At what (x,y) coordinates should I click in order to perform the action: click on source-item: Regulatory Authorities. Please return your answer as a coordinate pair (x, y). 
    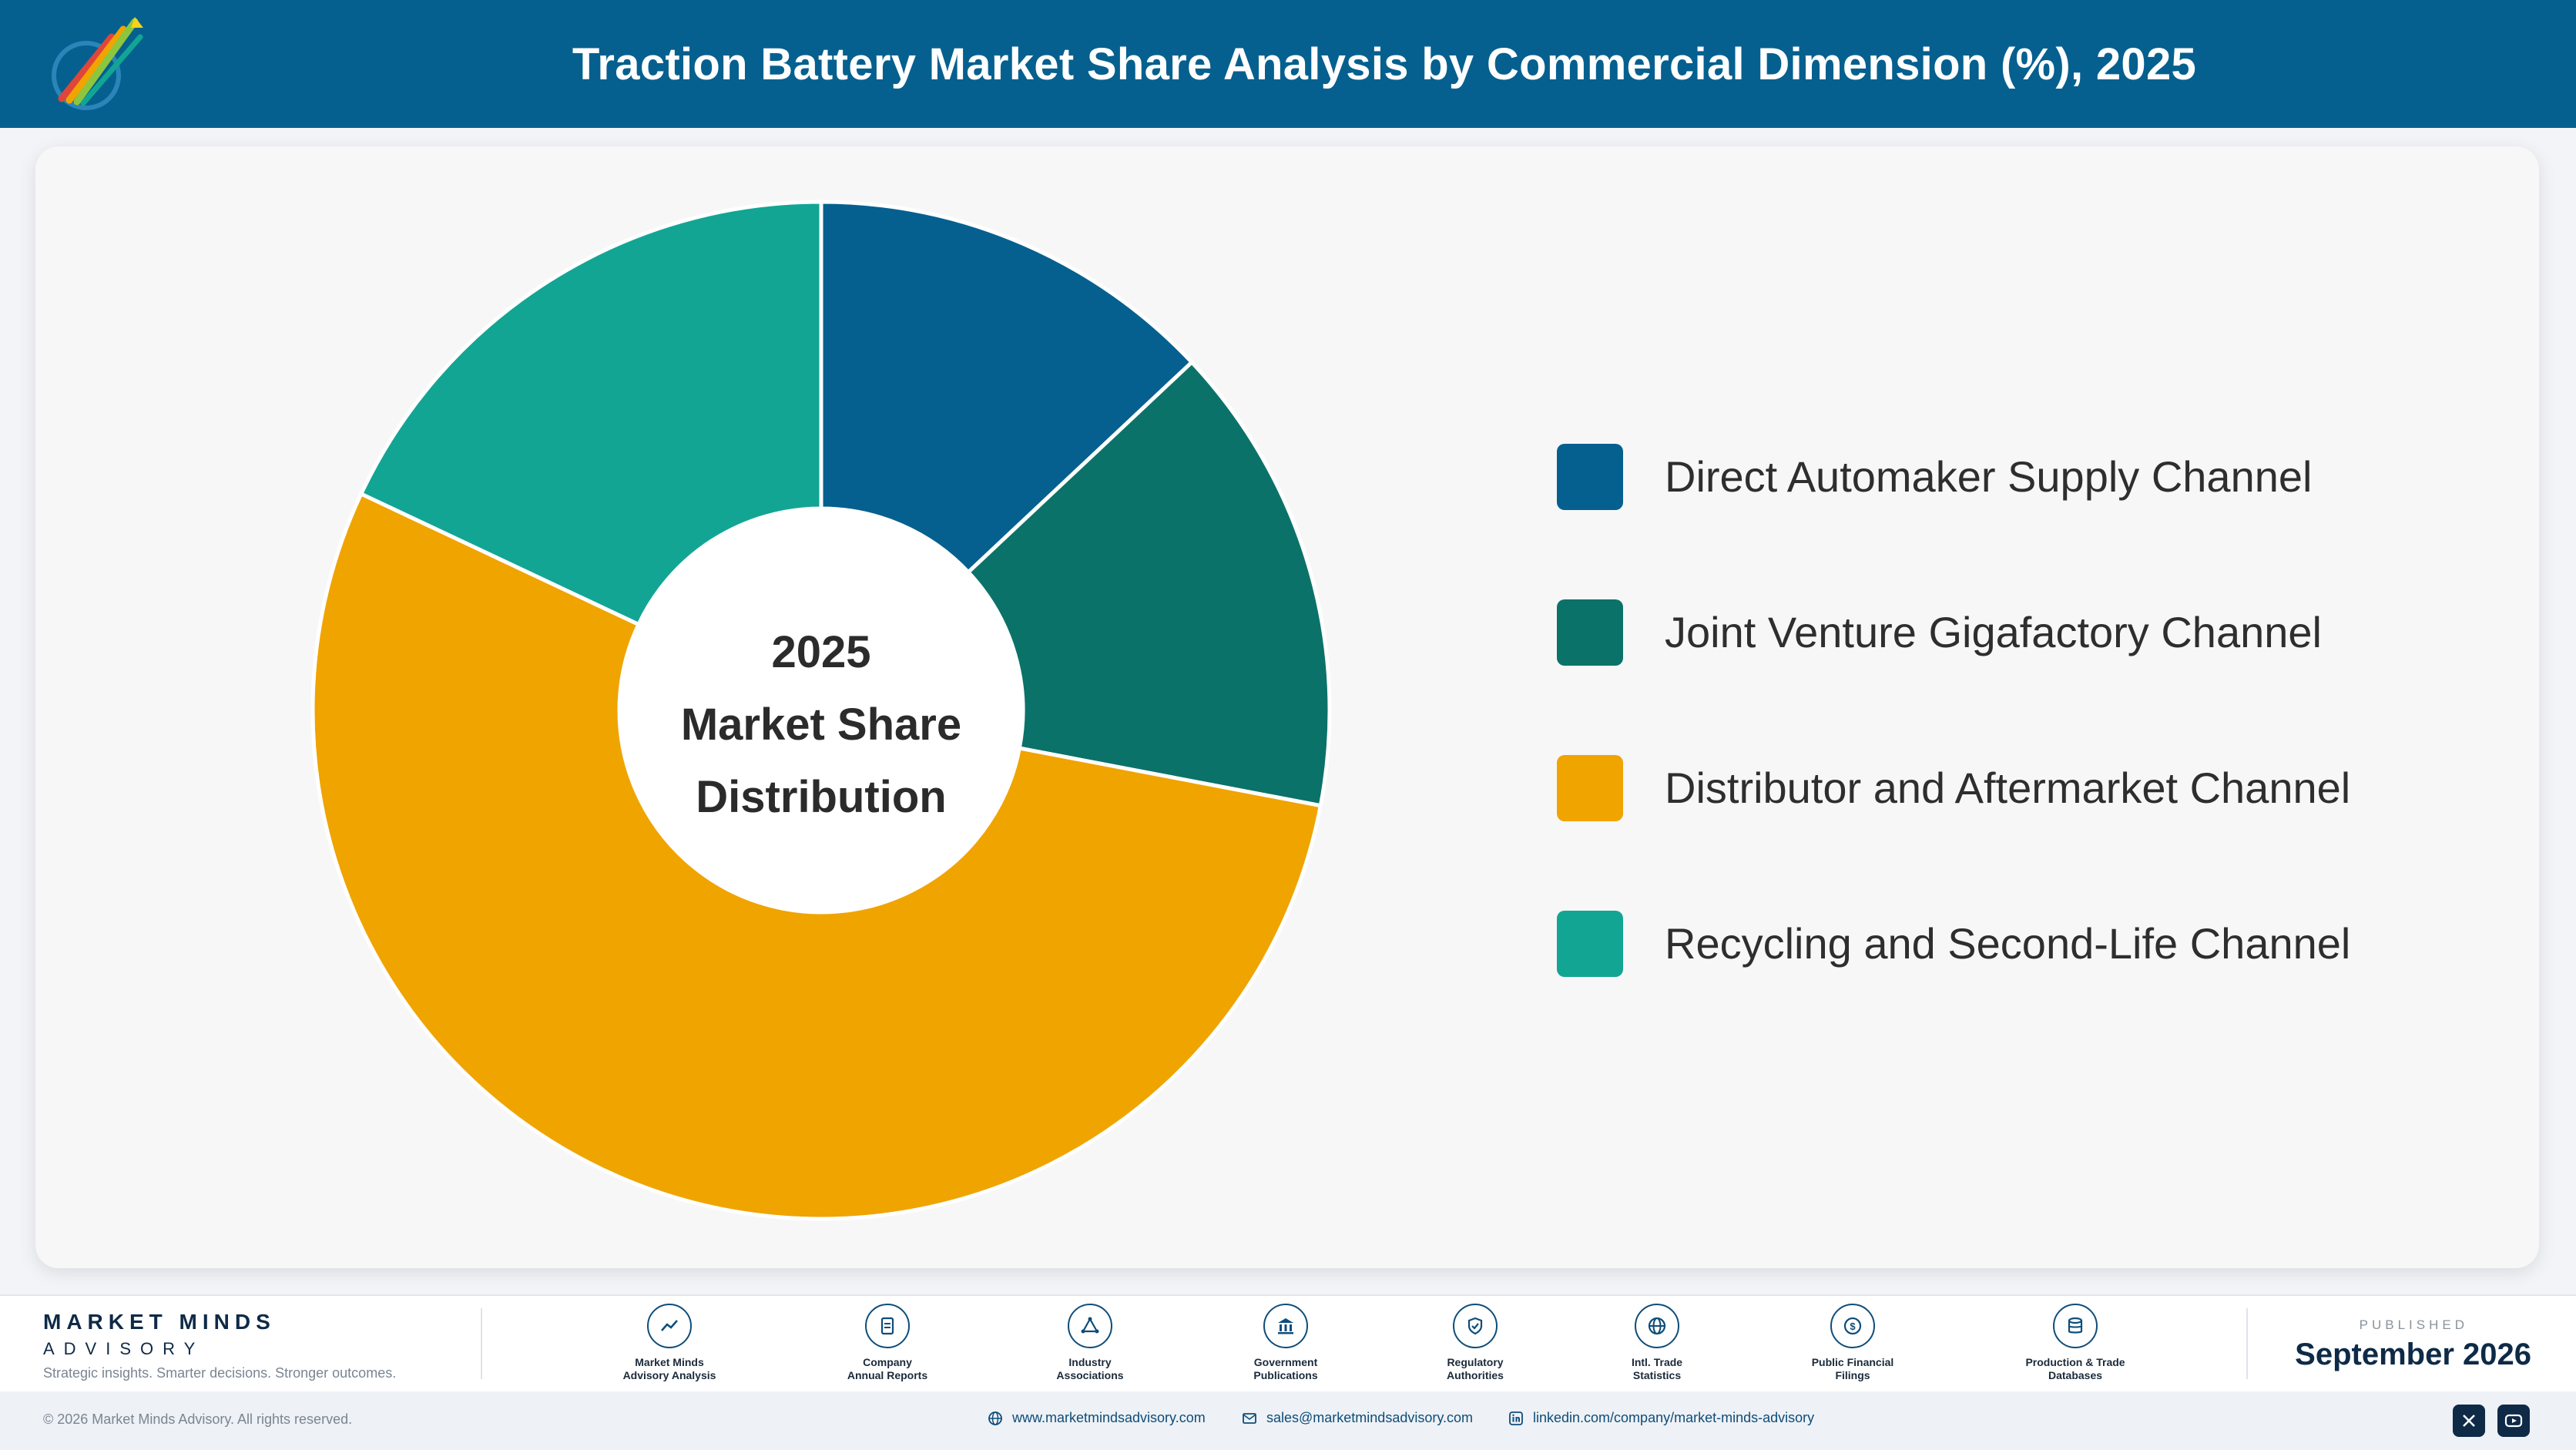
    Looking at the image, I should click on (1475, 1343).